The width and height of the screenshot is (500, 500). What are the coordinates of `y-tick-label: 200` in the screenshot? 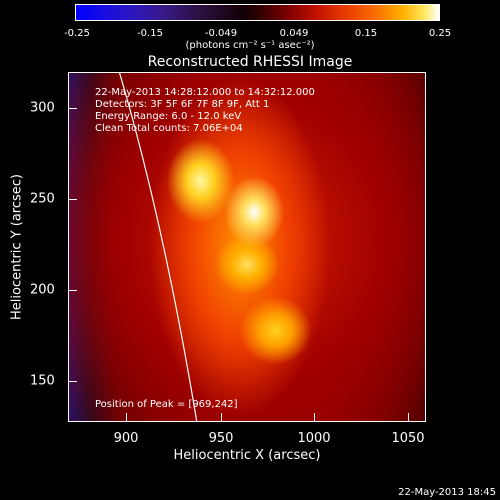 It's located at (42, 290).